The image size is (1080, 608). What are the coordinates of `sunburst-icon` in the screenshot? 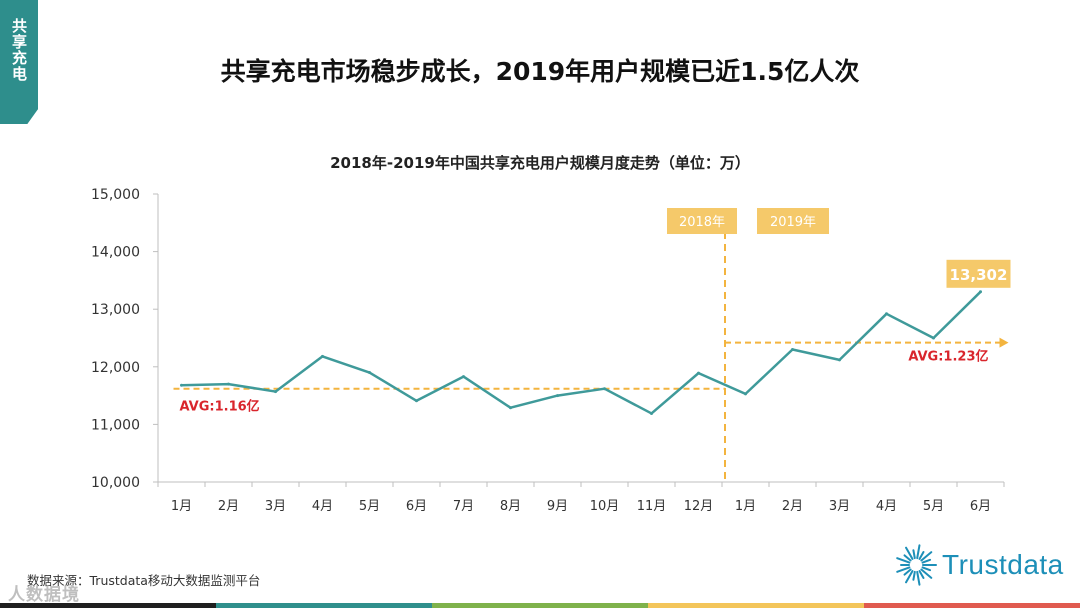 It's located at (916, 565).